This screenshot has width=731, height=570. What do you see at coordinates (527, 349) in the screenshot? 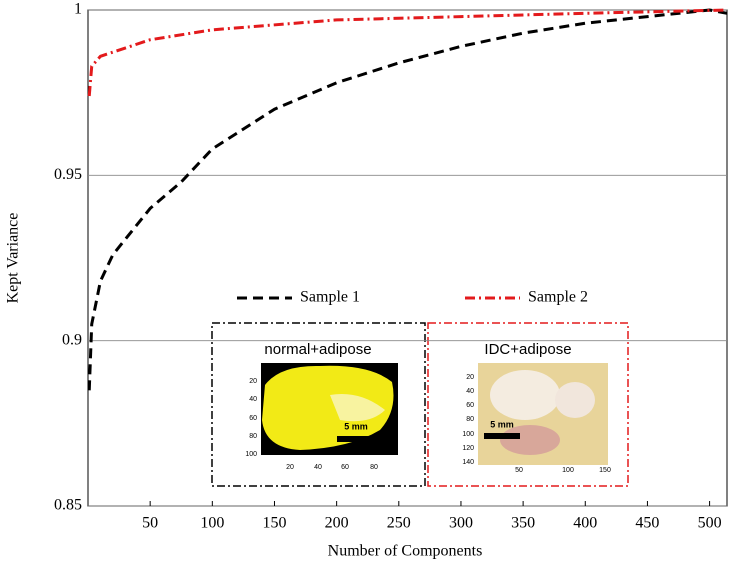
I see `inset-title: IDC+adipose` at bounding box center [527, 349].